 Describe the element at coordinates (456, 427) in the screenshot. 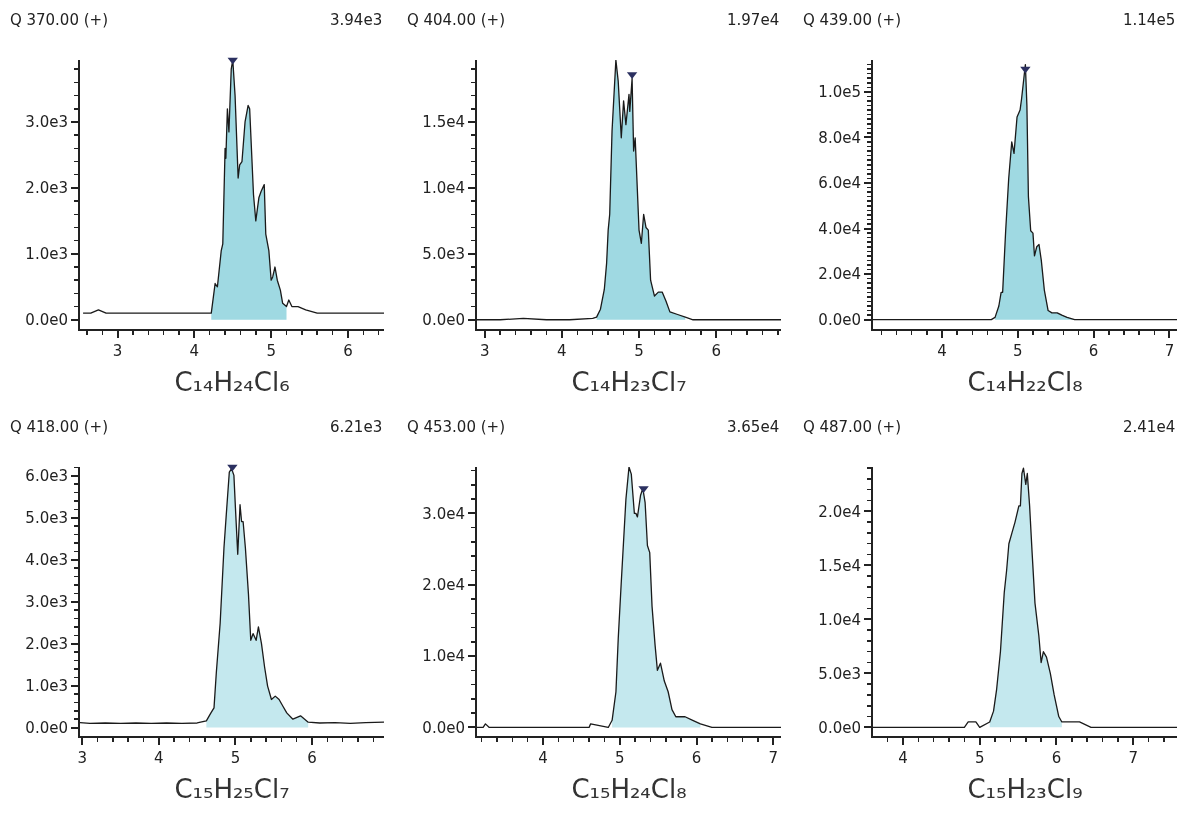

I see `chart-title: Q 453.00 (+)` at that location.